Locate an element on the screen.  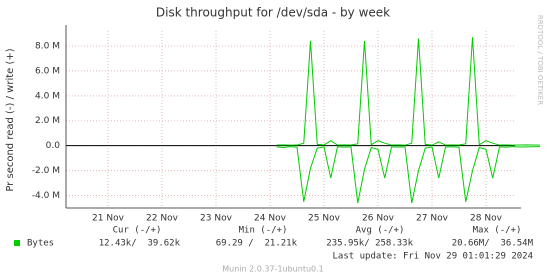
x-tick-label: 25 Nov is located at coordinates (324, 219).